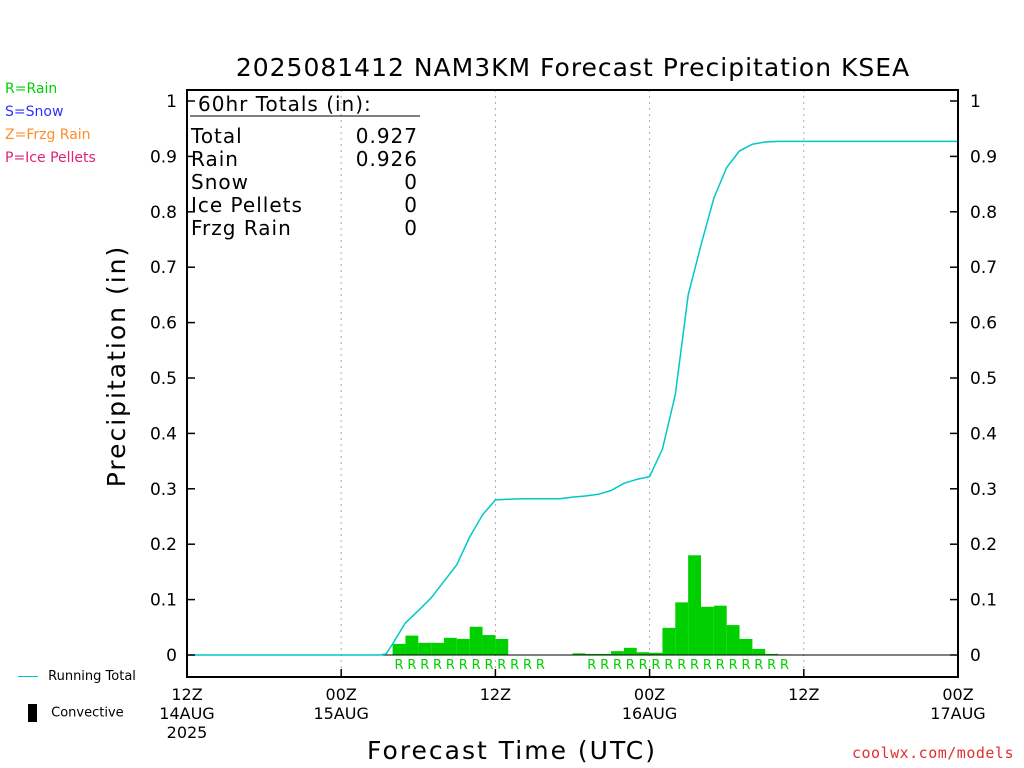 This screenshot has width=1024, height=768. I want to click on running-total-legend: Running Total, so click(77, 676).